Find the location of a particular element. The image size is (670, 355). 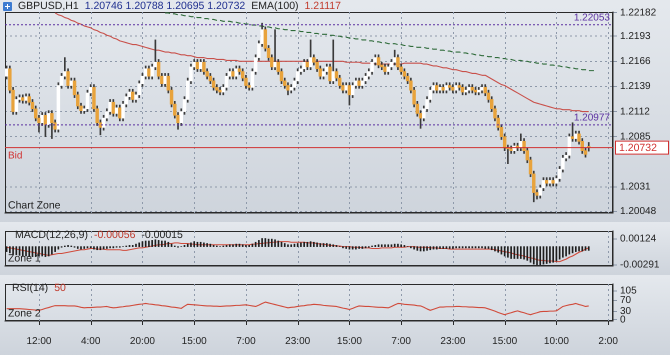

y-tick-label: 70 is located at coordinates (626, 300).